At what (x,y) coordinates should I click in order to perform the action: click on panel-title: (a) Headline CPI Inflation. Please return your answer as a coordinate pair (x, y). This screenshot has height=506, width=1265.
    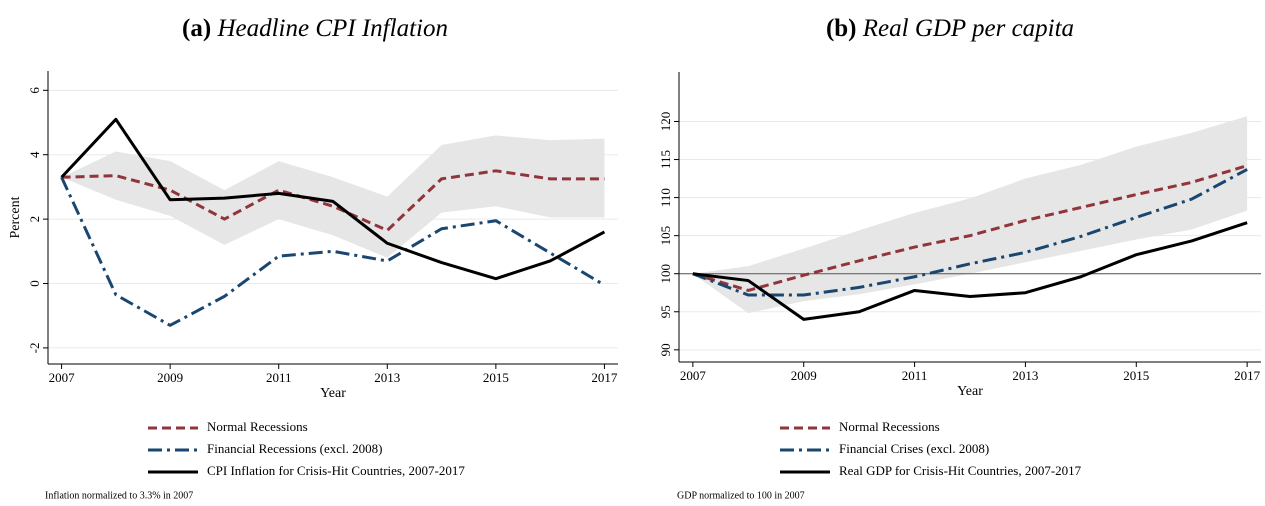
    Looking at the image, I should click on (315, 28).